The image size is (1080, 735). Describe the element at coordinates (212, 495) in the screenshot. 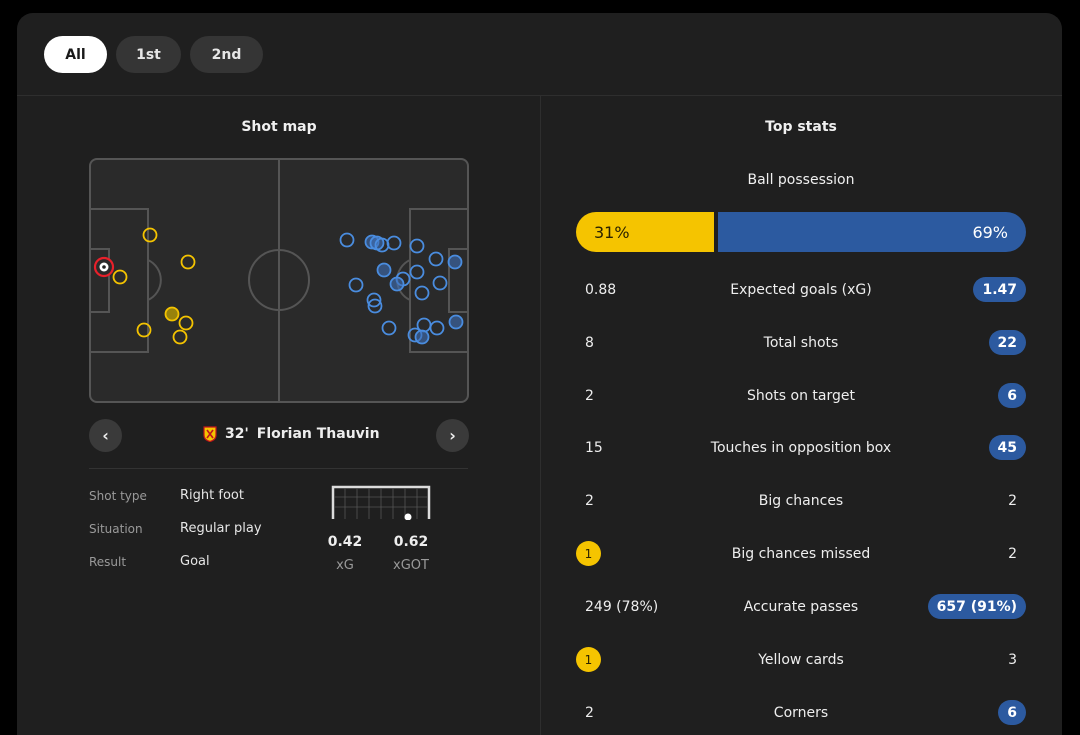

I see `shot-type-value: Right foot` at that location.